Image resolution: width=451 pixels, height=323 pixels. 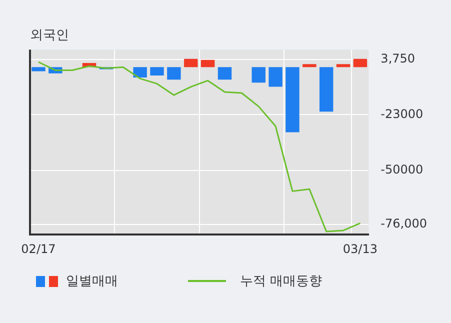 What do you see at coordinates (92, 281) in the screenshot?
I see `legend-label: 일별매매` at bounding box center [92, 281].